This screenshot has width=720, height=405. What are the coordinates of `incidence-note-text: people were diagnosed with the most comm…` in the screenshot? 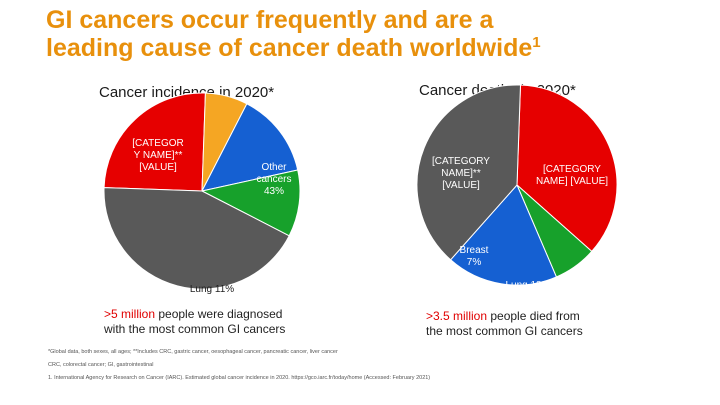 It's located at (195, 321).